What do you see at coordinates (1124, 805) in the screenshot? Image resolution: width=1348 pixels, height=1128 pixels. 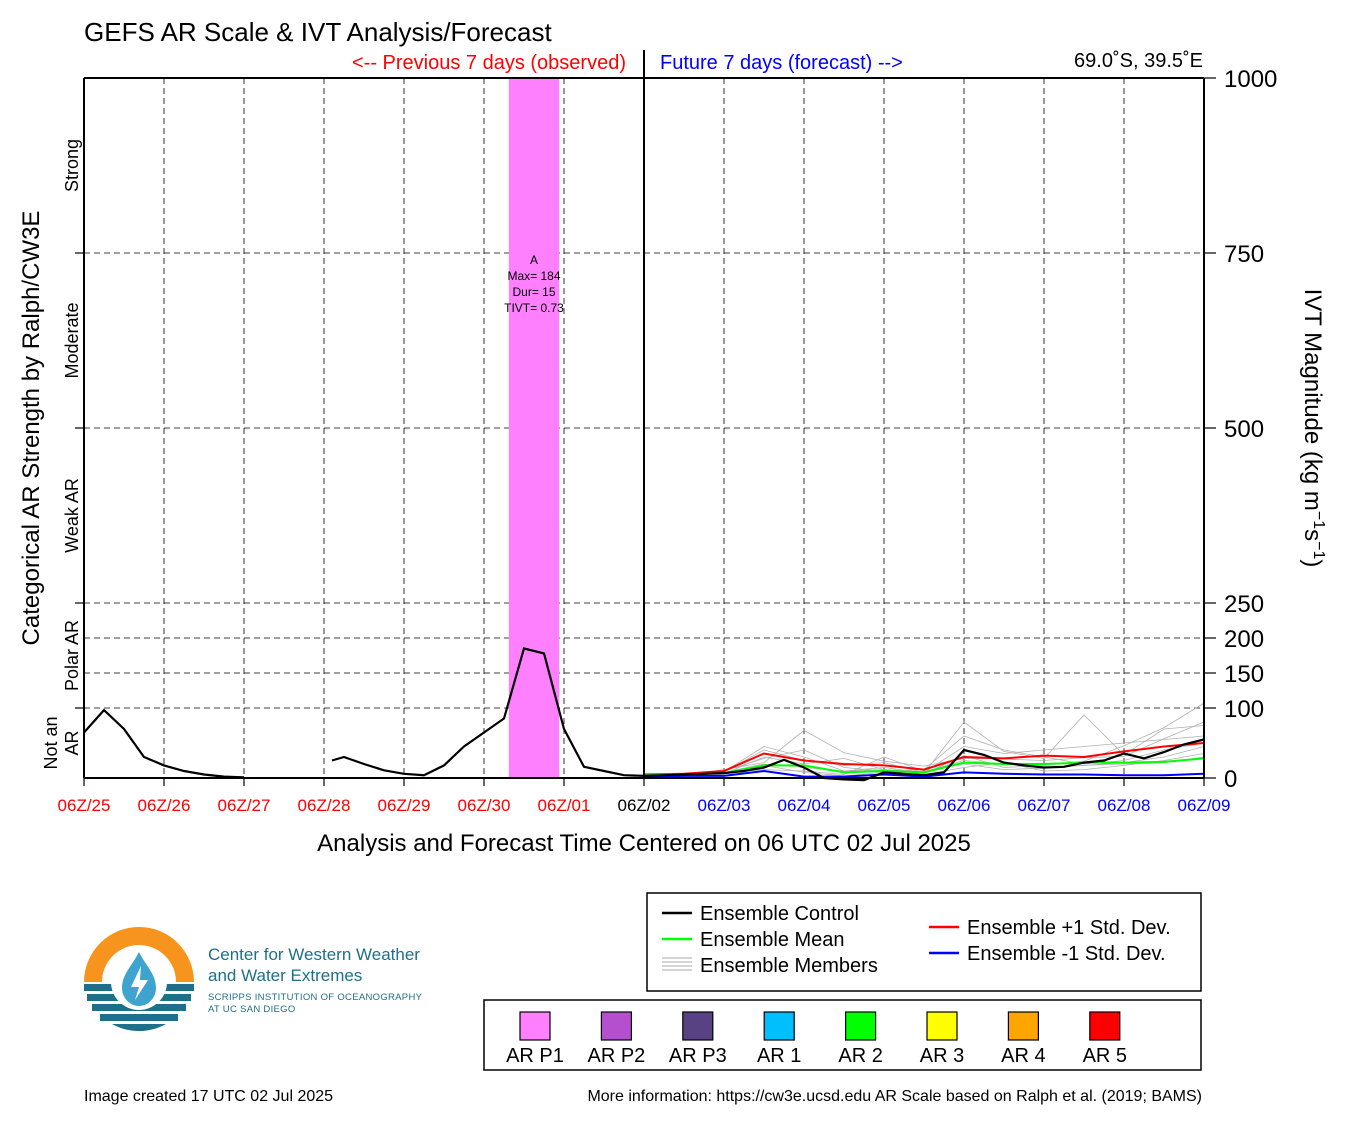 I see `x-tick-label: 06Z/08` at bounding box center [1124, 805].